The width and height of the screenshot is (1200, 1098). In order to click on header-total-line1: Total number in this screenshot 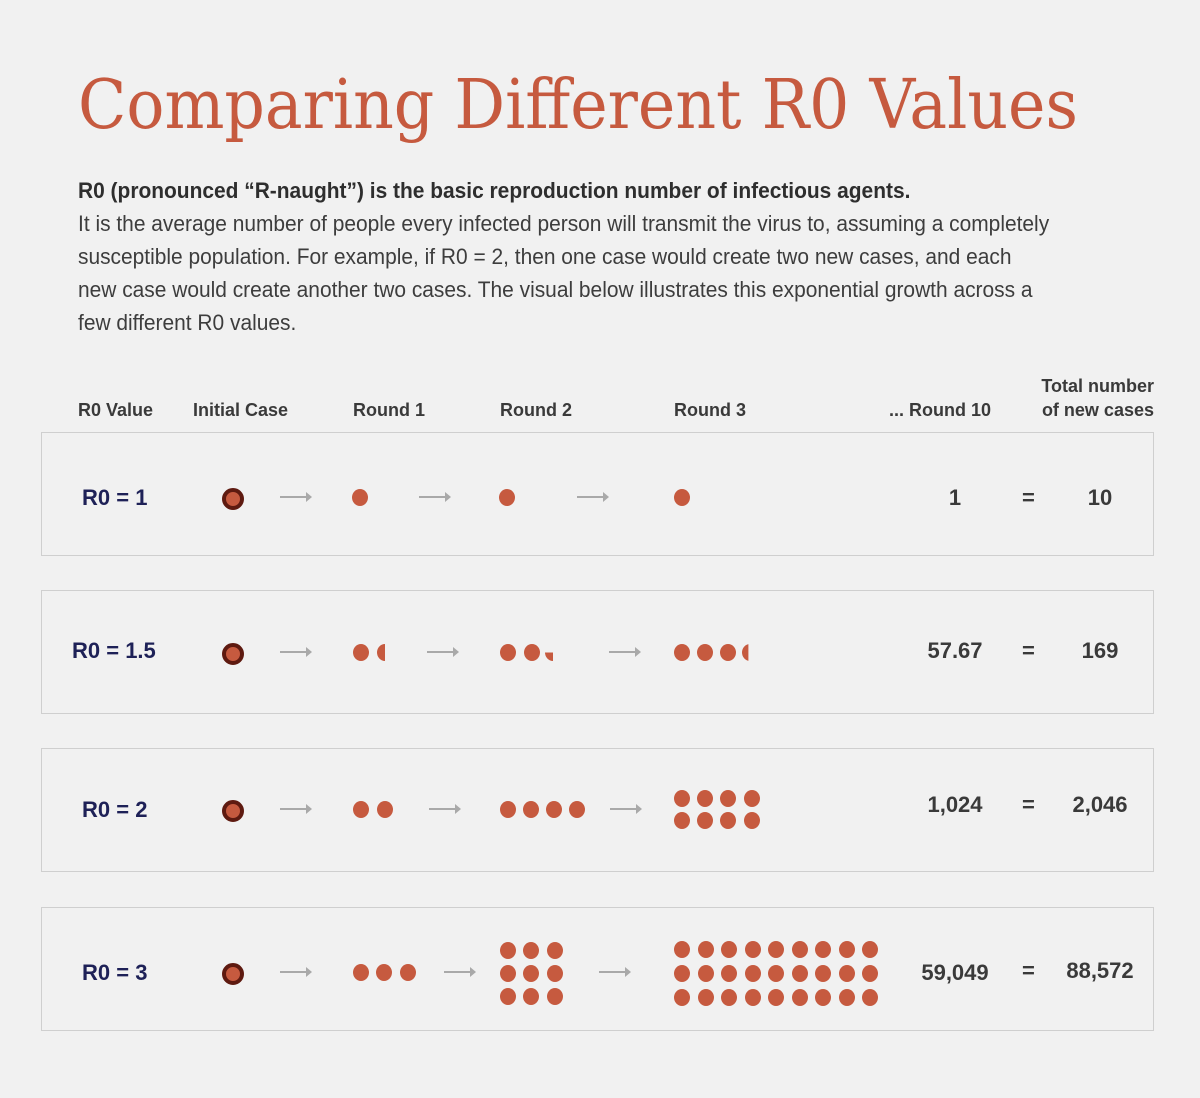, I will do `click(1097, 386)`.